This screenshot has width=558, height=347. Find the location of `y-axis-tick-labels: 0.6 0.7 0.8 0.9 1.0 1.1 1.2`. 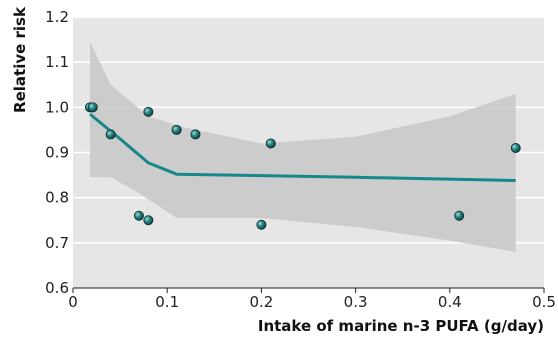

y-axis-tick-labels: 0.6 0.7 0.8 0.9 1.0 1.1 1.2 is located at coordinates (57, 152).